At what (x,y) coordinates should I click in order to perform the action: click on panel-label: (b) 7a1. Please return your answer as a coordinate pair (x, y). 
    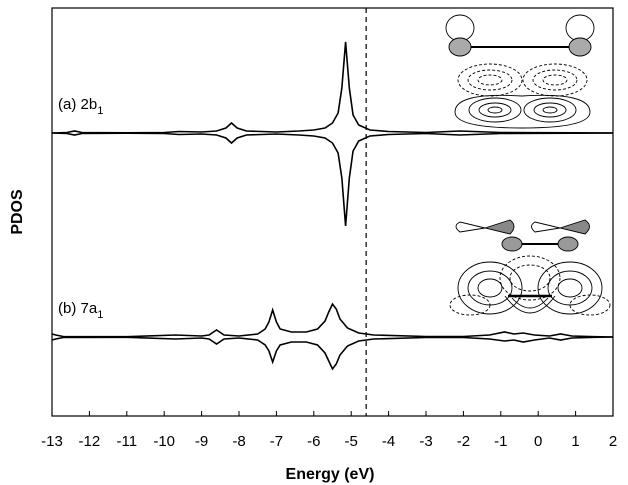
    Looking at the image, I should click on (80, 310).